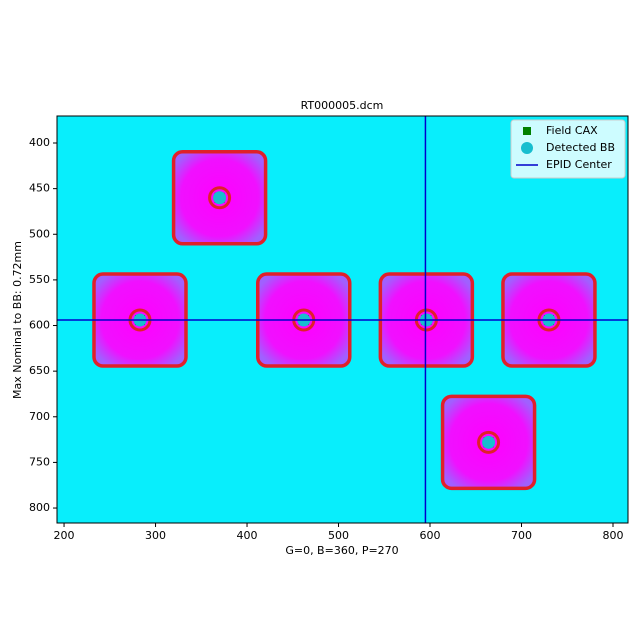 This screenshot has height=644, width=640. I want to click on legend: Field CAX Detected BB EPID Center, so click(568, 149).